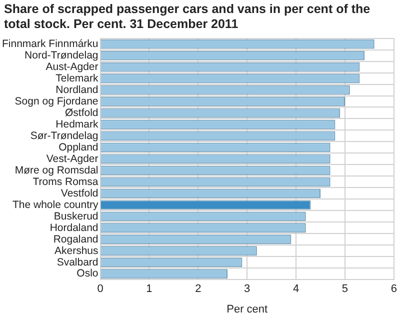 The image size is (400, 320). What do you see at coordinates (78, 147) in the screenshot?
I see `y-tick-label: Oppland` at bounding box center [78, 147].